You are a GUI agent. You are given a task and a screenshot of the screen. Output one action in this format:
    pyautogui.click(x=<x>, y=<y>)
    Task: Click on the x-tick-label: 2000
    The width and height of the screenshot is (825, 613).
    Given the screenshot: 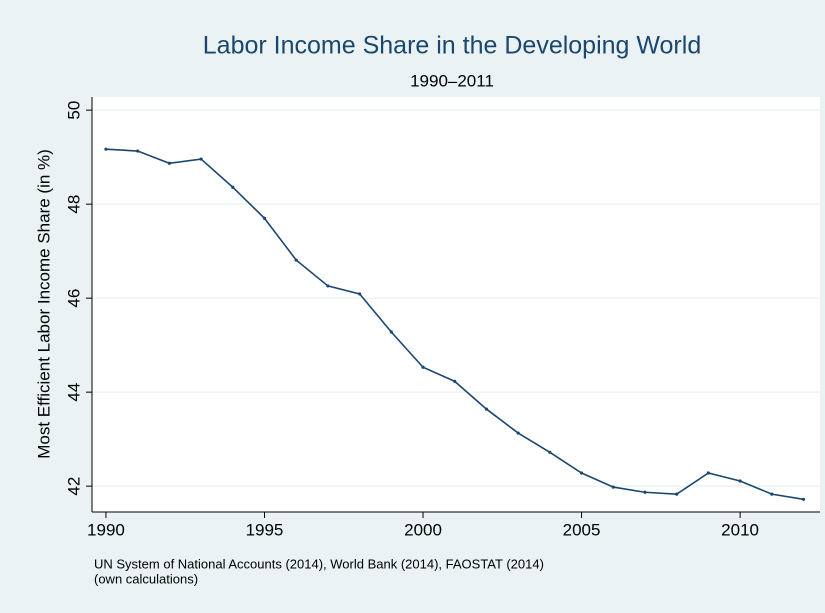 What is the action you would take?
    pyautogui.click(x=423, y=529)
    